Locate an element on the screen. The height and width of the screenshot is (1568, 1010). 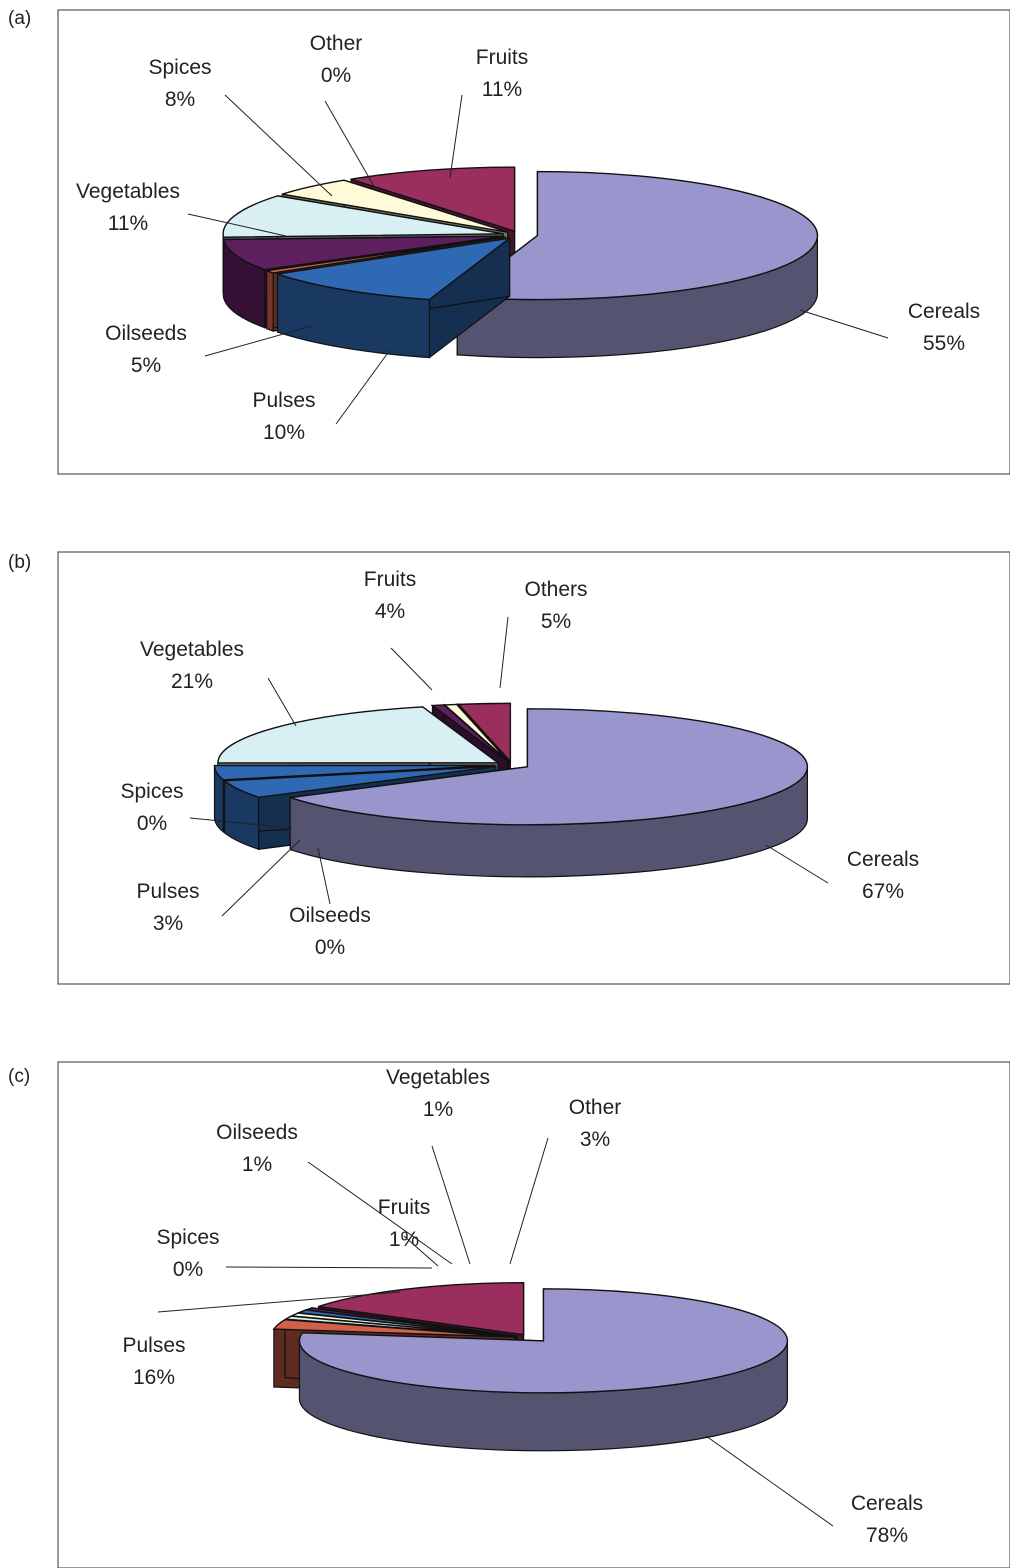
slice-a-fruits is located at coordinates (393, 298).